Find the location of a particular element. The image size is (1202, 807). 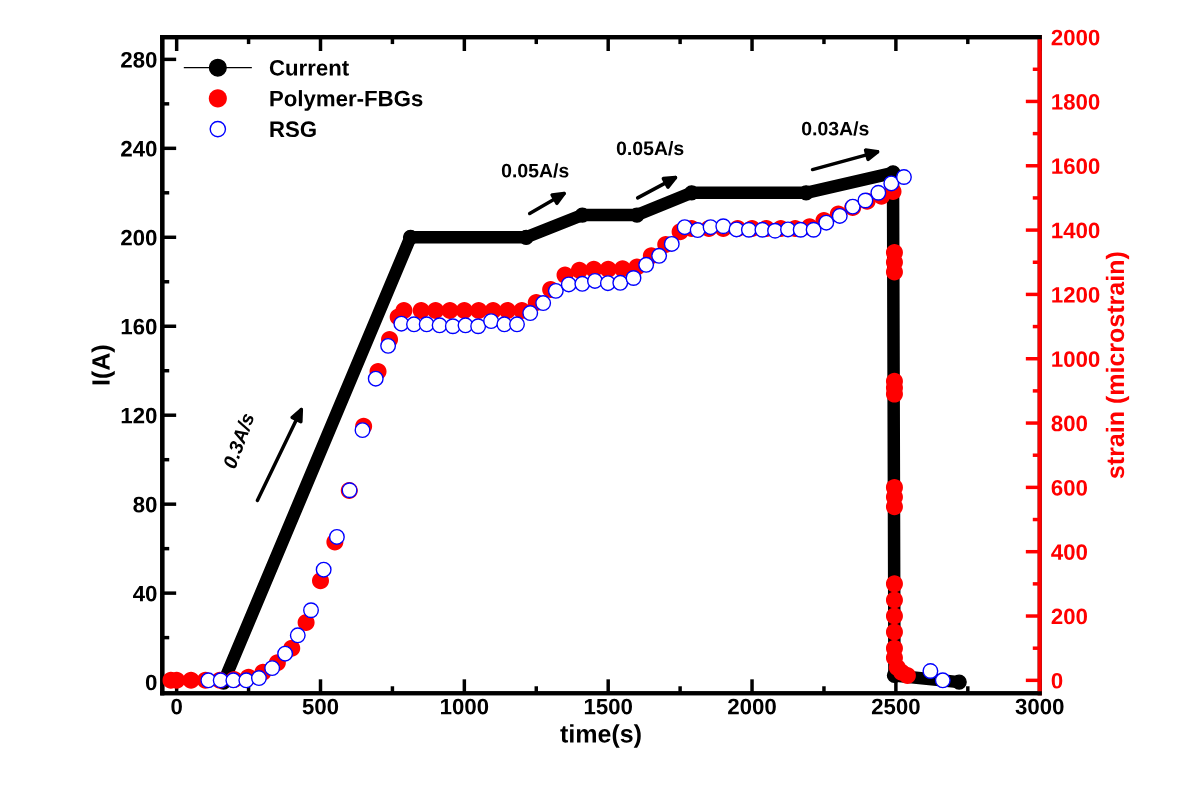

x-axis-title: time(s) is located at coordinates (600, 736).